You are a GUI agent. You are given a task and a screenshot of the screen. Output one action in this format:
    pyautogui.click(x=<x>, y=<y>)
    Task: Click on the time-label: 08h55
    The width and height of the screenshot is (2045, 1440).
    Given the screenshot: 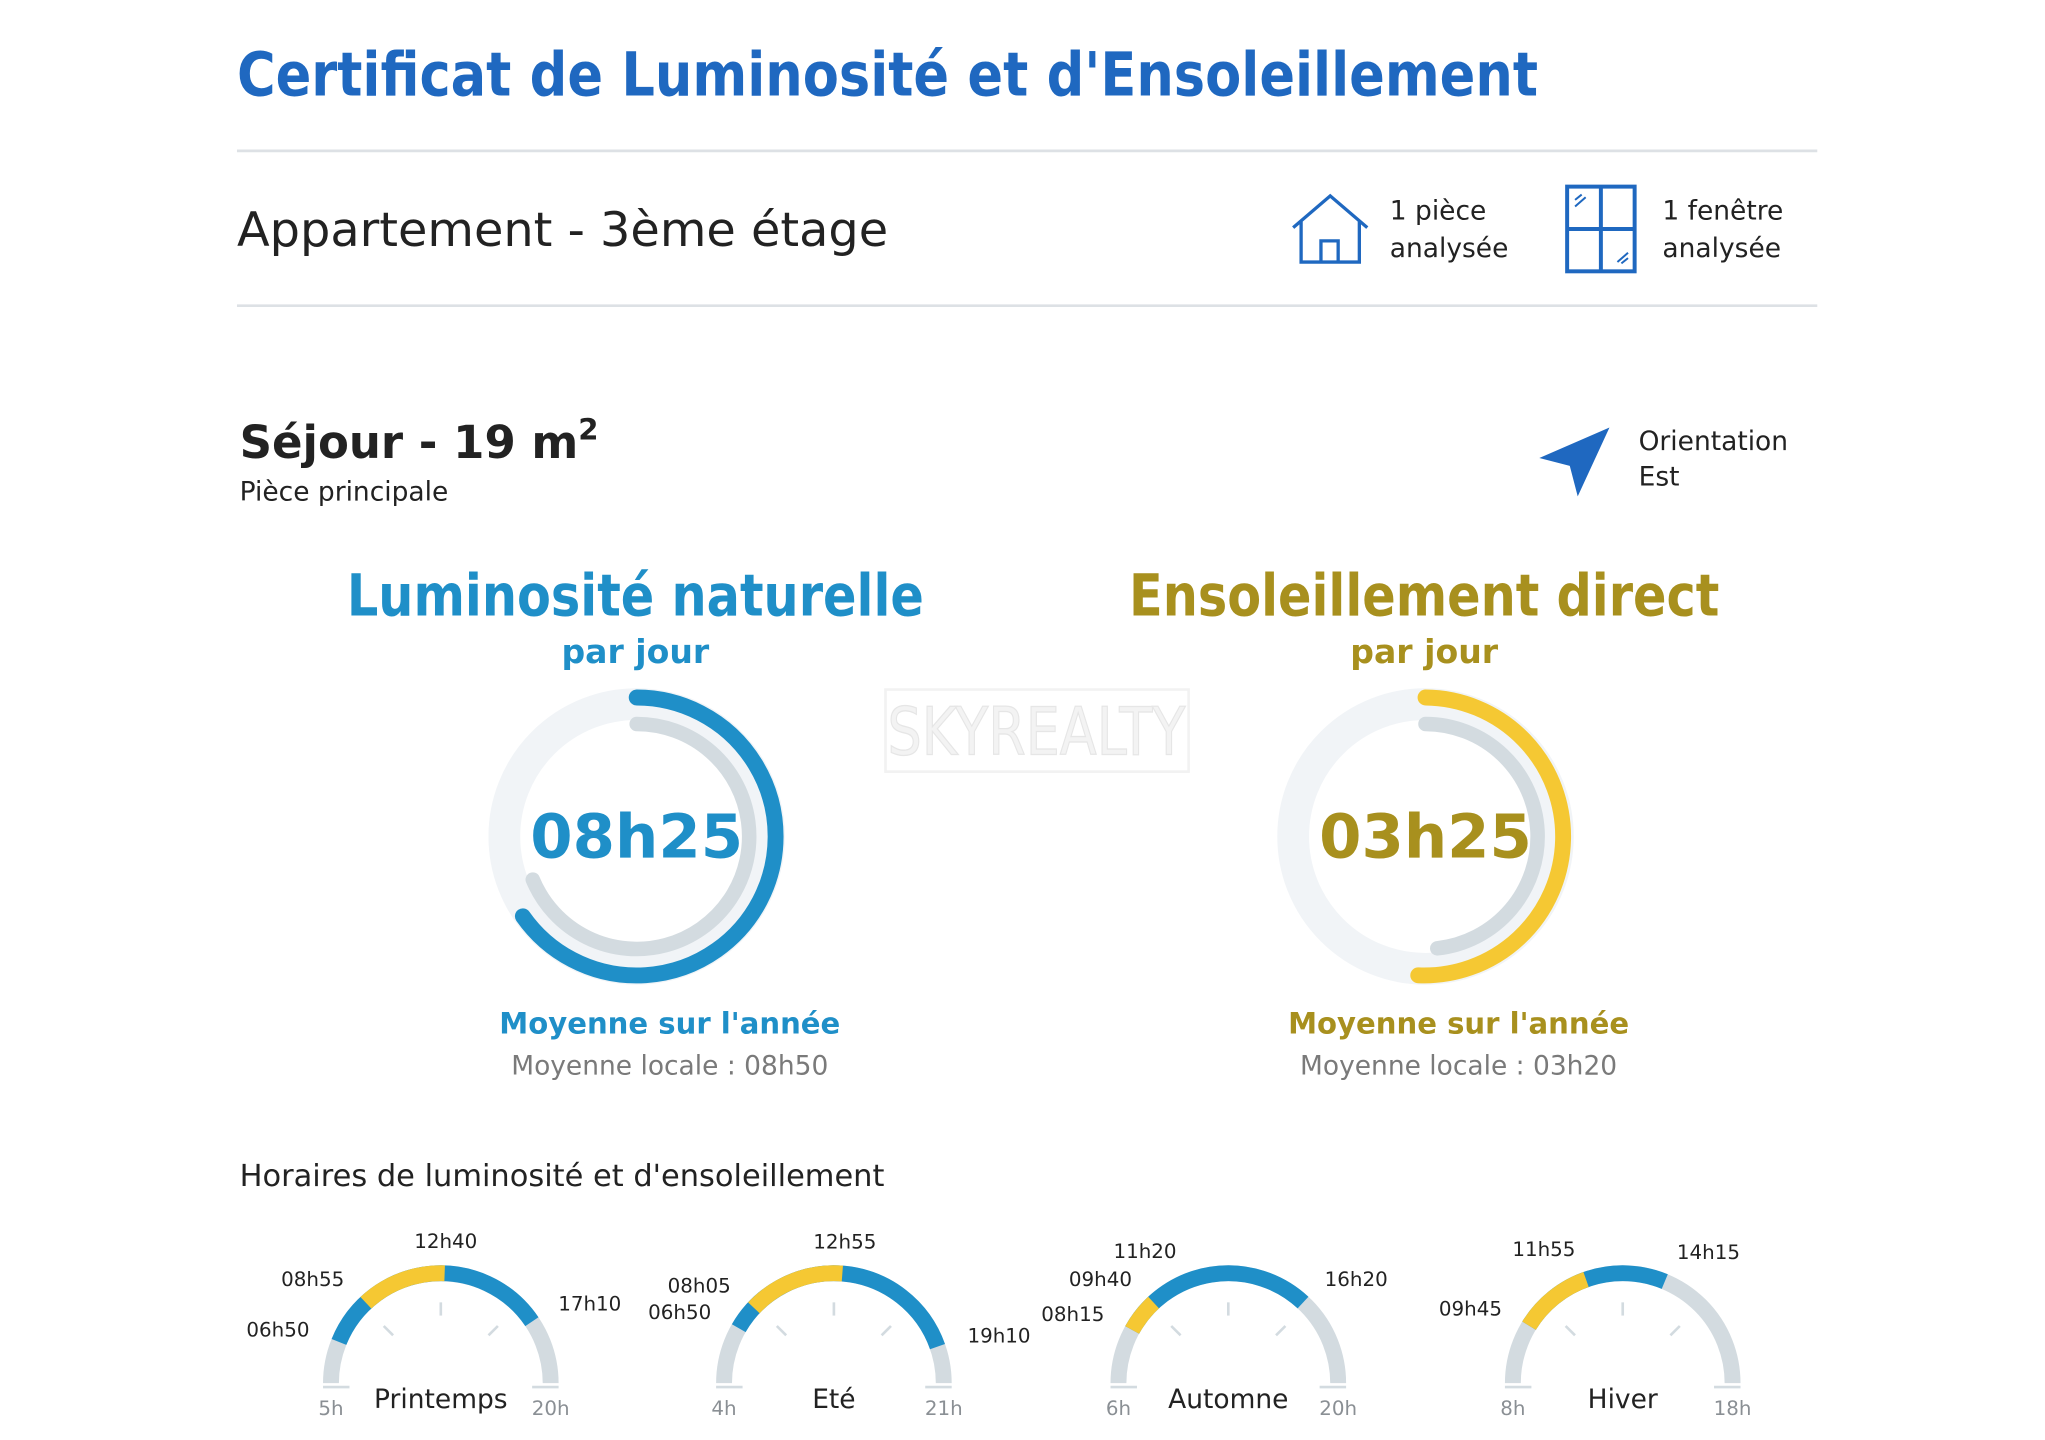 What is the action you would take?
    pyautogui.click(x=312, y=1279)
    